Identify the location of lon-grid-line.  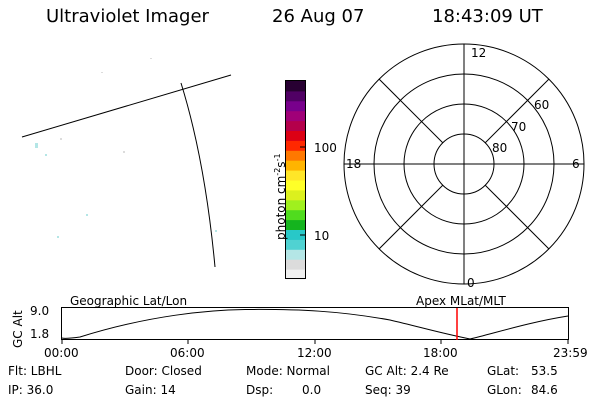
(198, 175).